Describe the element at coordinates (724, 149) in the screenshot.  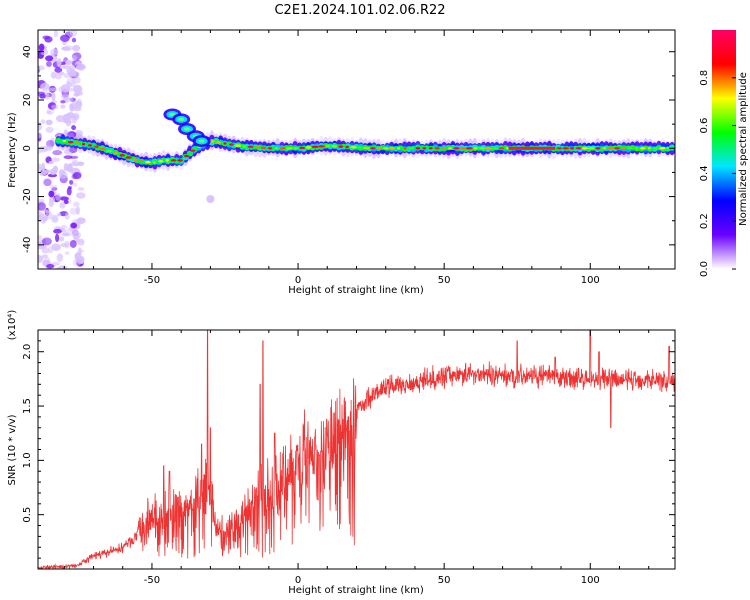
I see `colorbar-bar` at that location.